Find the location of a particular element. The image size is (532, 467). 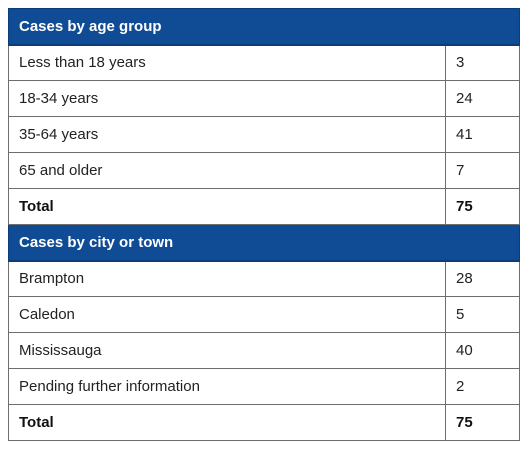

table-row: 65 and older 7 is located at coordinates (264, 170).